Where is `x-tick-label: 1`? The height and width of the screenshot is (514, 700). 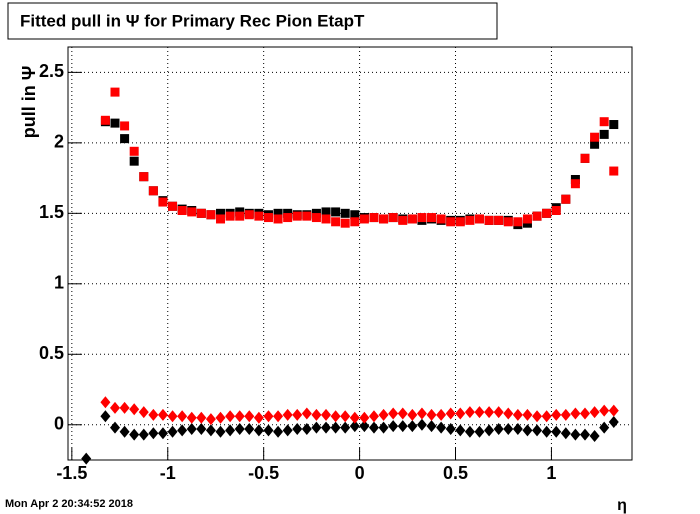 x-tick-label: 1 is located at coordinates (551, 473).